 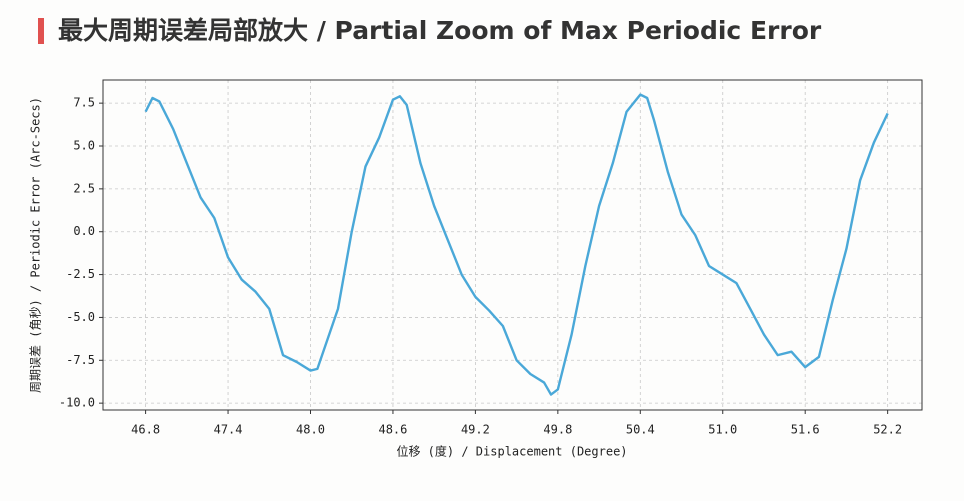 What do you see at coordinates (84, 231) in the screenshot?
I see `y-tick-label: 0.0` at bounding box center [84, 231].